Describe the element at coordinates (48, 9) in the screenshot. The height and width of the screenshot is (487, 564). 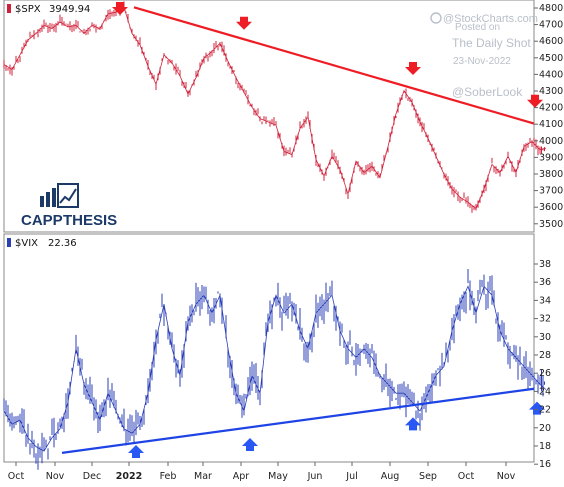
I see `spx-legend: $SPX 3949.94` at that location.